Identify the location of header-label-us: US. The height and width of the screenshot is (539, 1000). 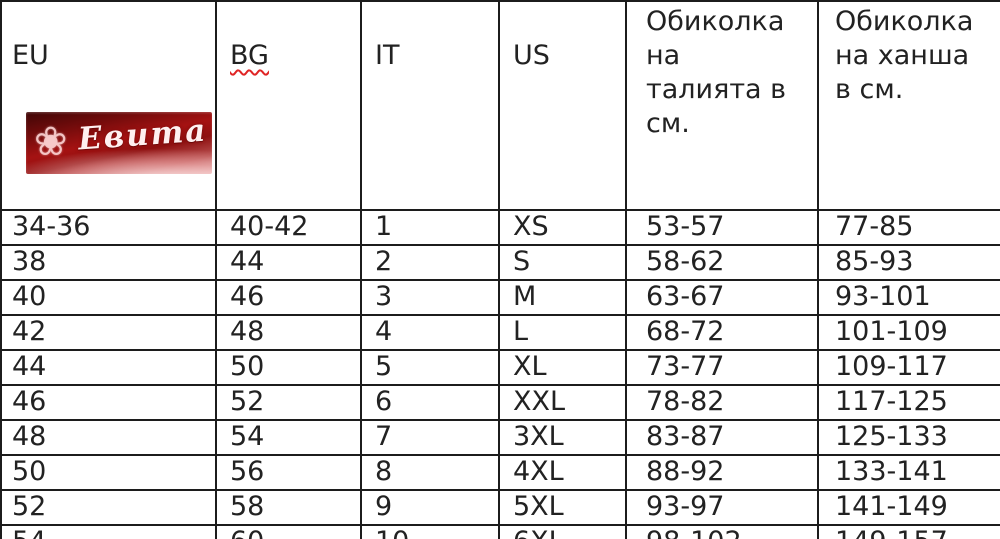
(531, 55).